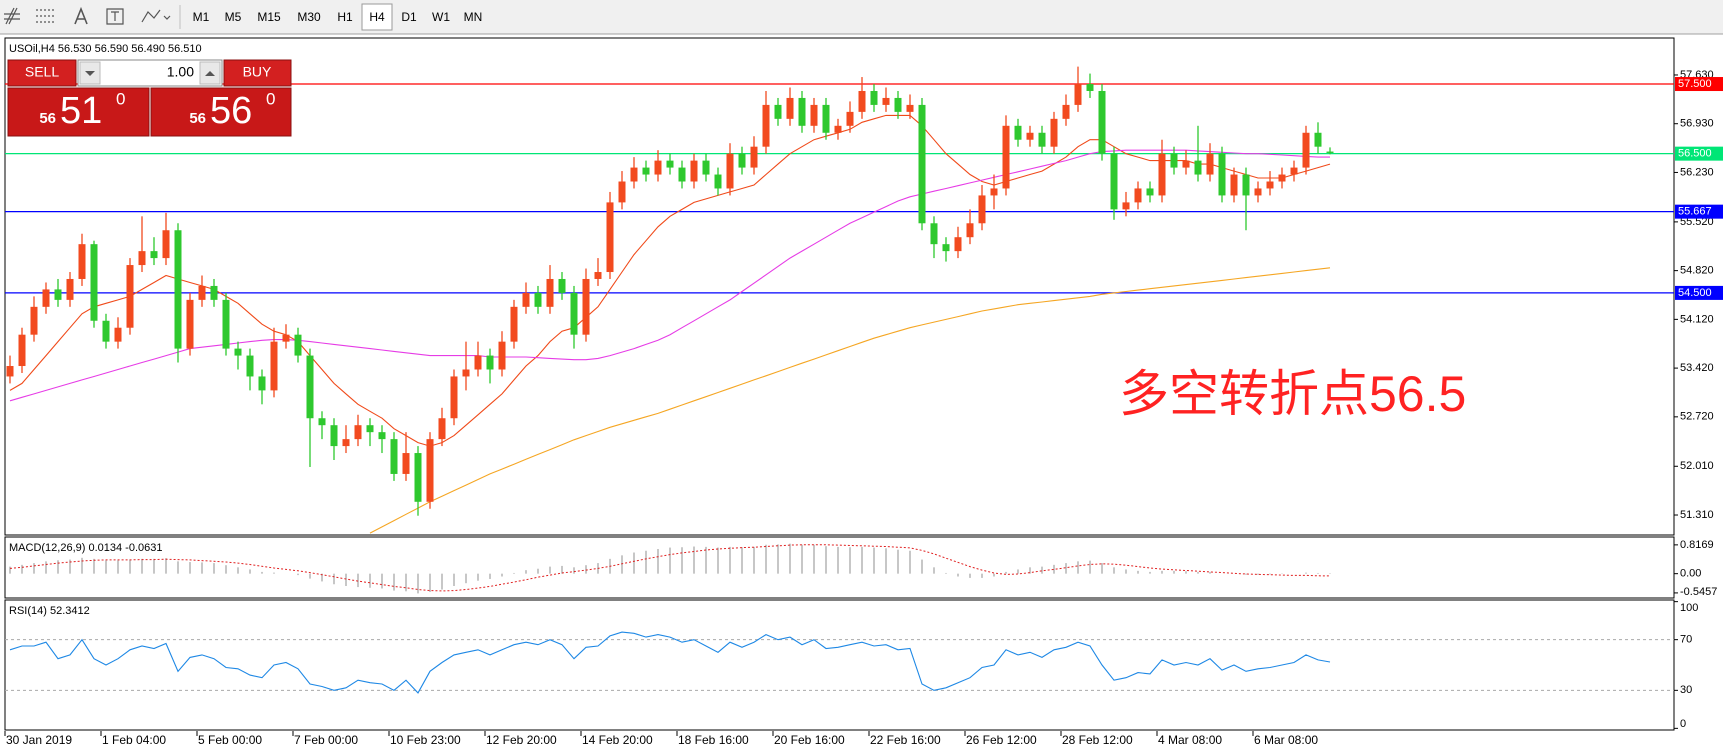 This screenshot has width=1723, height=750. I want to click on bid-point: 0, so click(120, 98).